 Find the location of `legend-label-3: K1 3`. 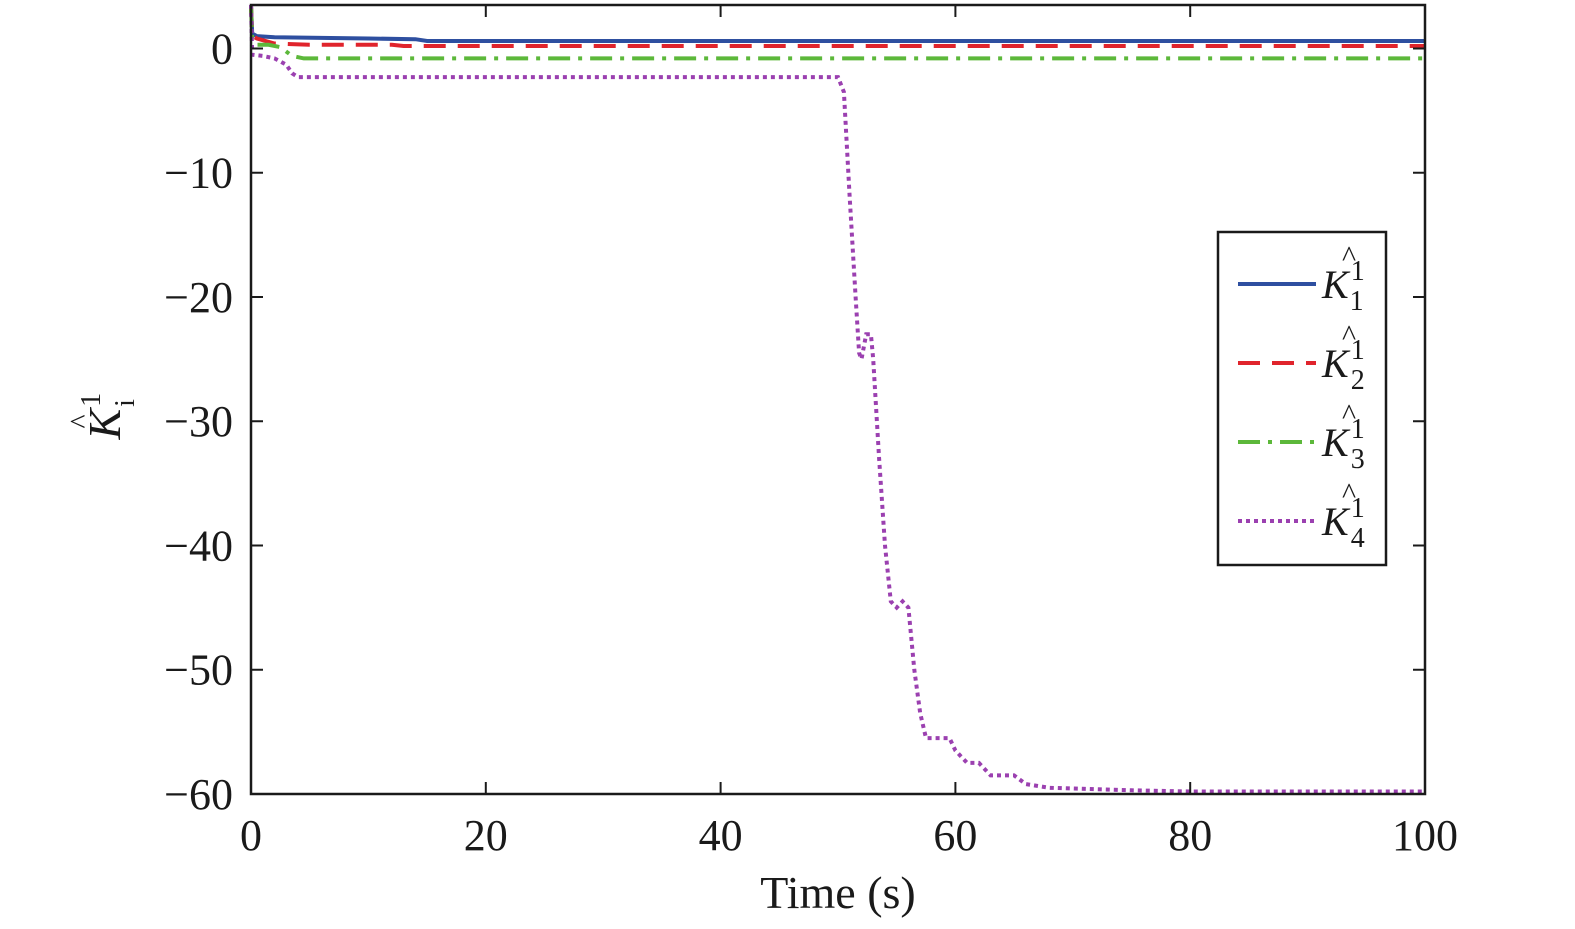

legend-label-3: K1 3 is located at coordinates (1343, 444).